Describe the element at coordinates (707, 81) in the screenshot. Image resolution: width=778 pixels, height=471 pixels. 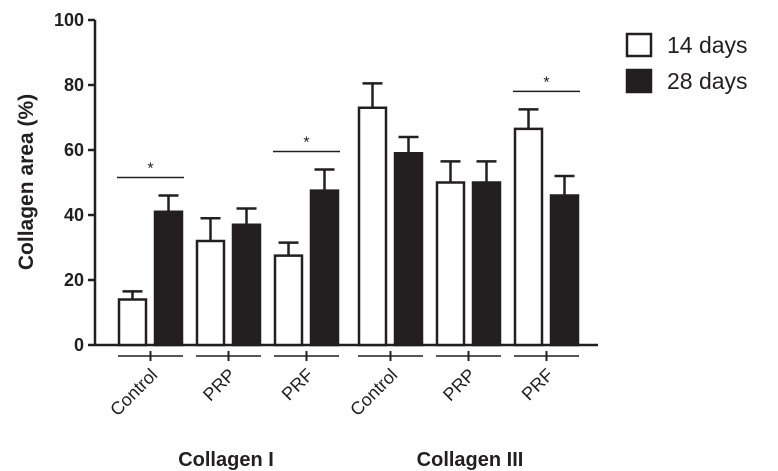
I see `legend-label: 28 days` at that location.